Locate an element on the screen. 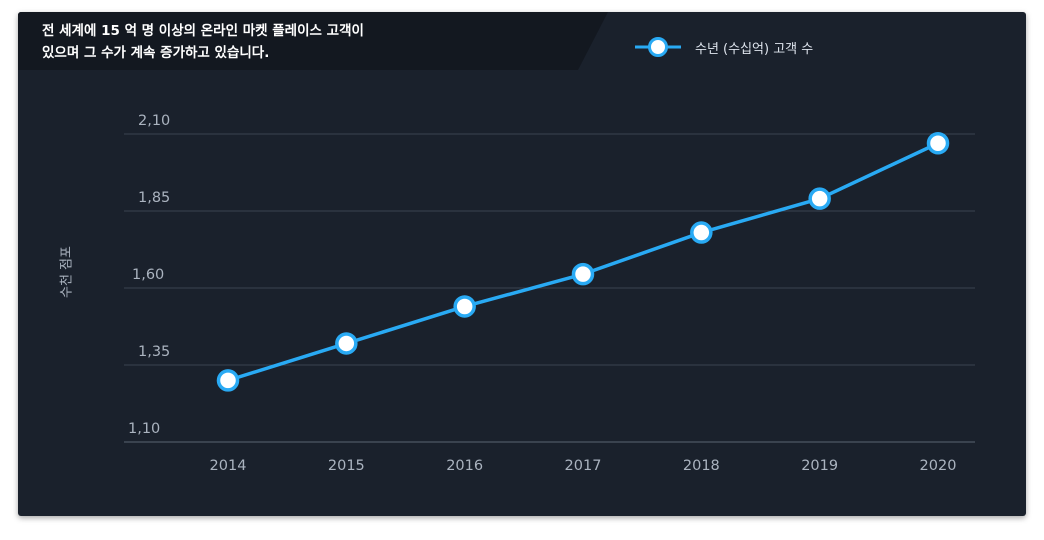  legend-line-marker-icon is located at coordinates (658, 47).